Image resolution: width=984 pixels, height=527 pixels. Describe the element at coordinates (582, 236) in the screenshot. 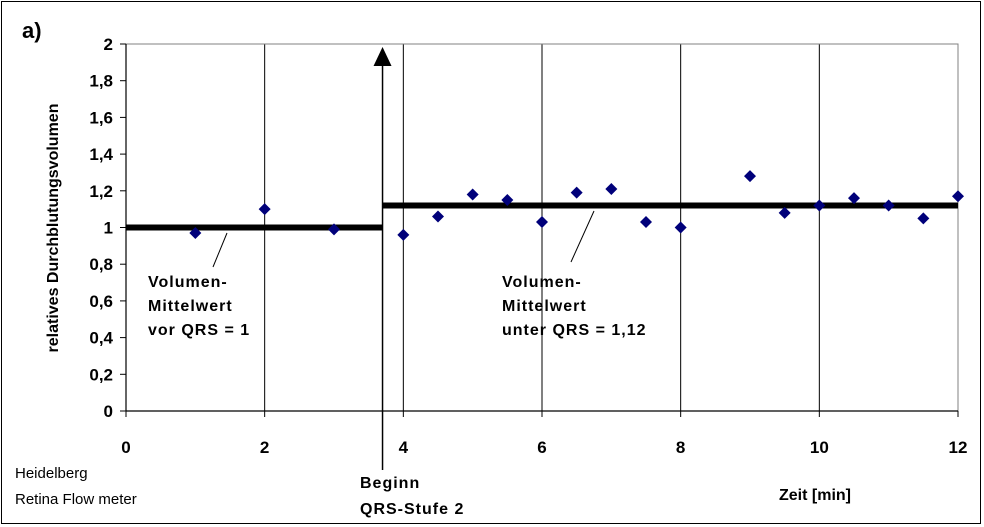

I see `mean-leader-after` at that location.